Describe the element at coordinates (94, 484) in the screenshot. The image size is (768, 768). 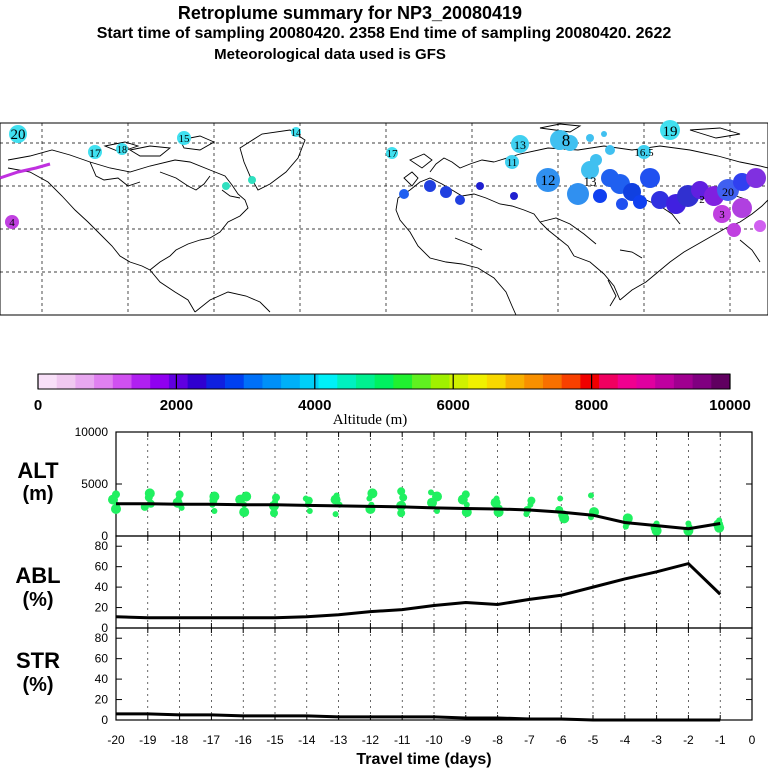
I see `y-tick-label: 5000` at that location.